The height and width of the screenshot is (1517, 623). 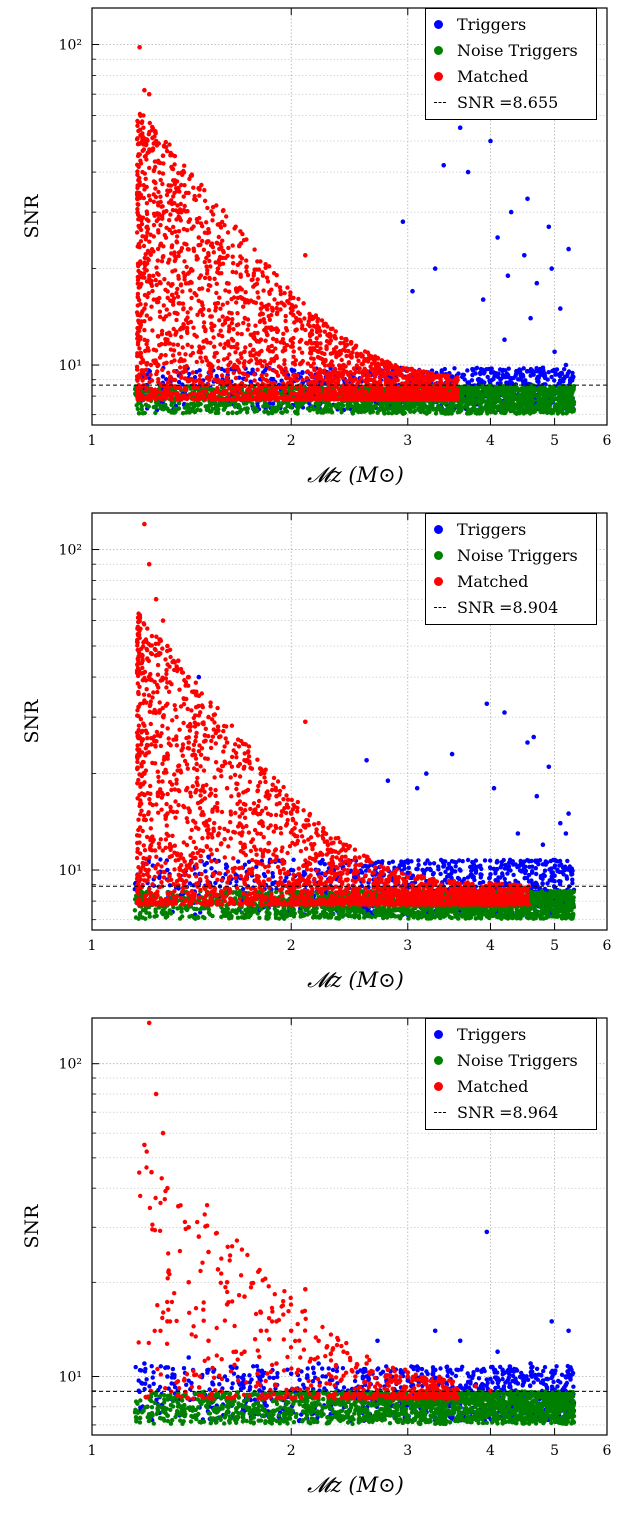 What do you see at coordinates (355, 1485) in the screenshot?
I see `x-axis-label: 𝓜z (M⊙)` at bounding box center [355, 1485].